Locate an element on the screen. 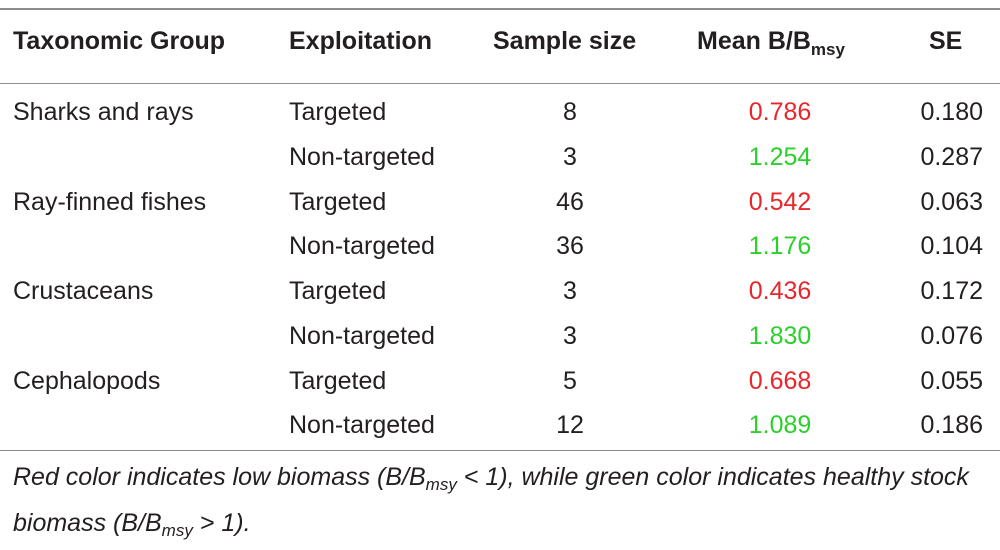 The width and height of the screenshot is (1000, 550). cell-sample-size: 12 is located at coordinates (570, 425).